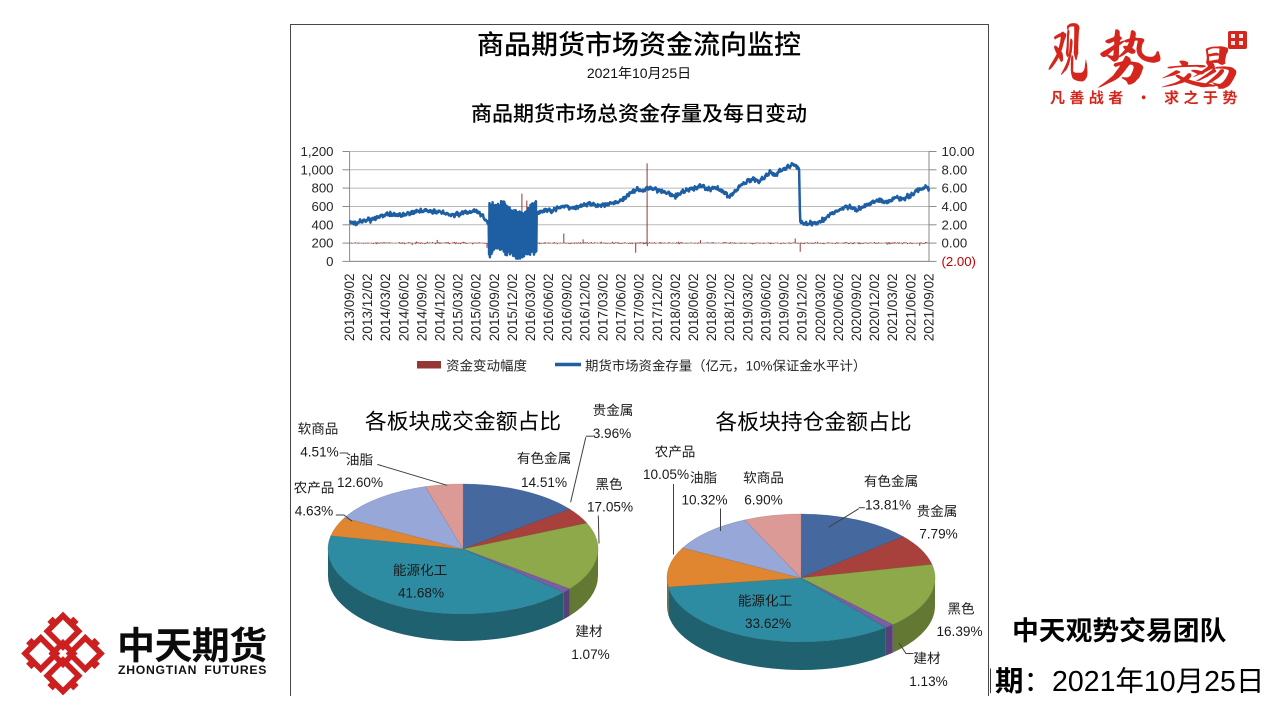  I want to click on svg-text: 6.90%, so click(763, 499).